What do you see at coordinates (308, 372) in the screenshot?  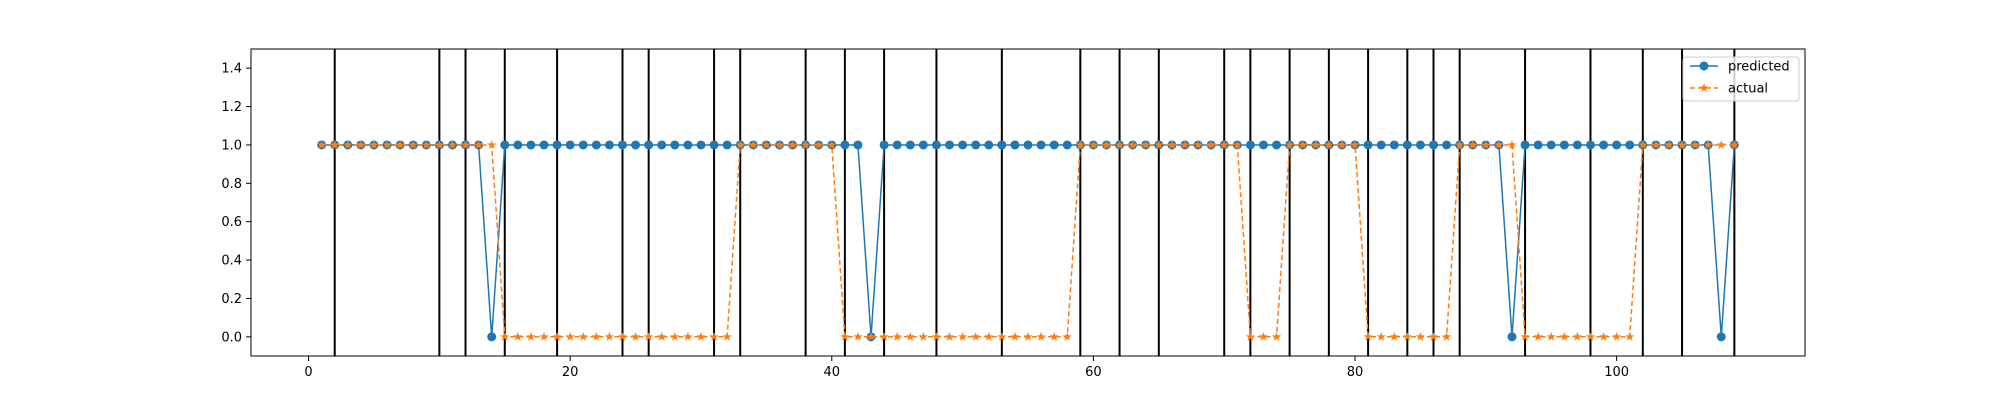 I see `x-tick-label: 0` at bounding box center [308, 372].